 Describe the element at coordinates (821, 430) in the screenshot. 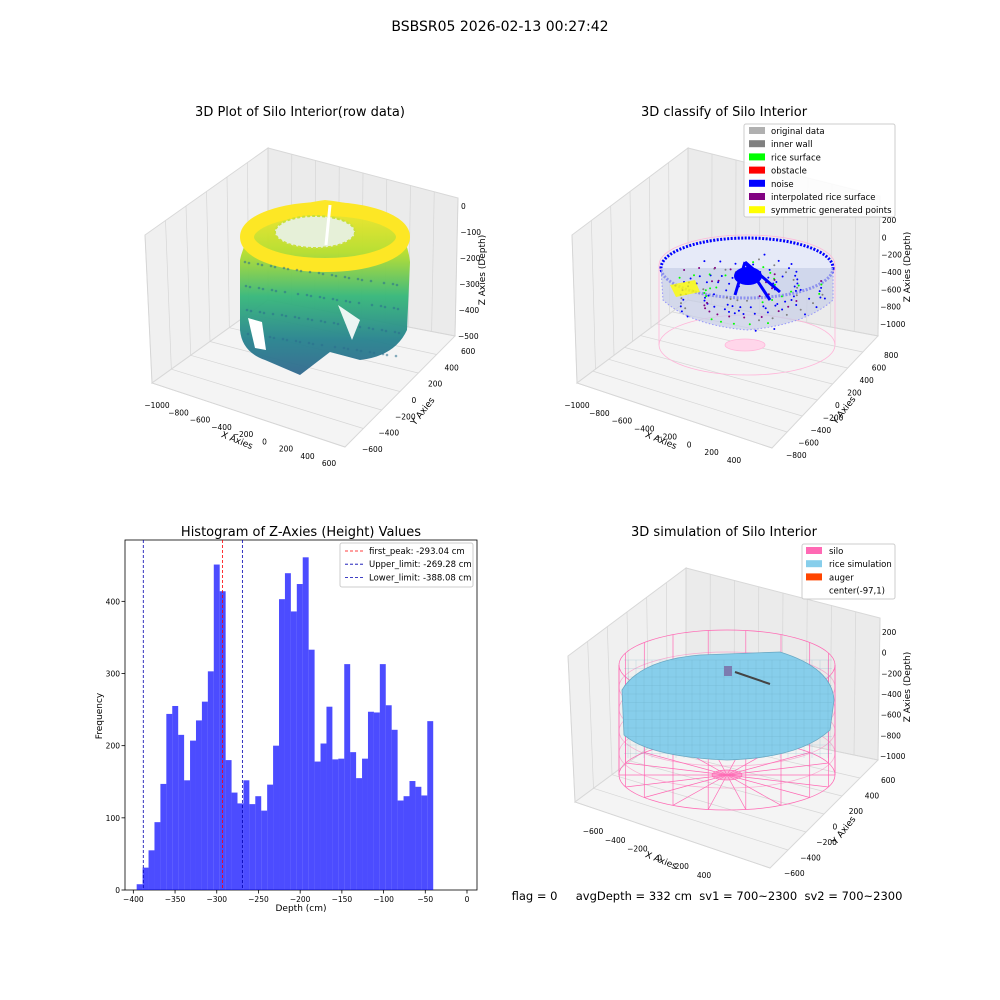

I see `classify-y-tick-label: −400` at that location.